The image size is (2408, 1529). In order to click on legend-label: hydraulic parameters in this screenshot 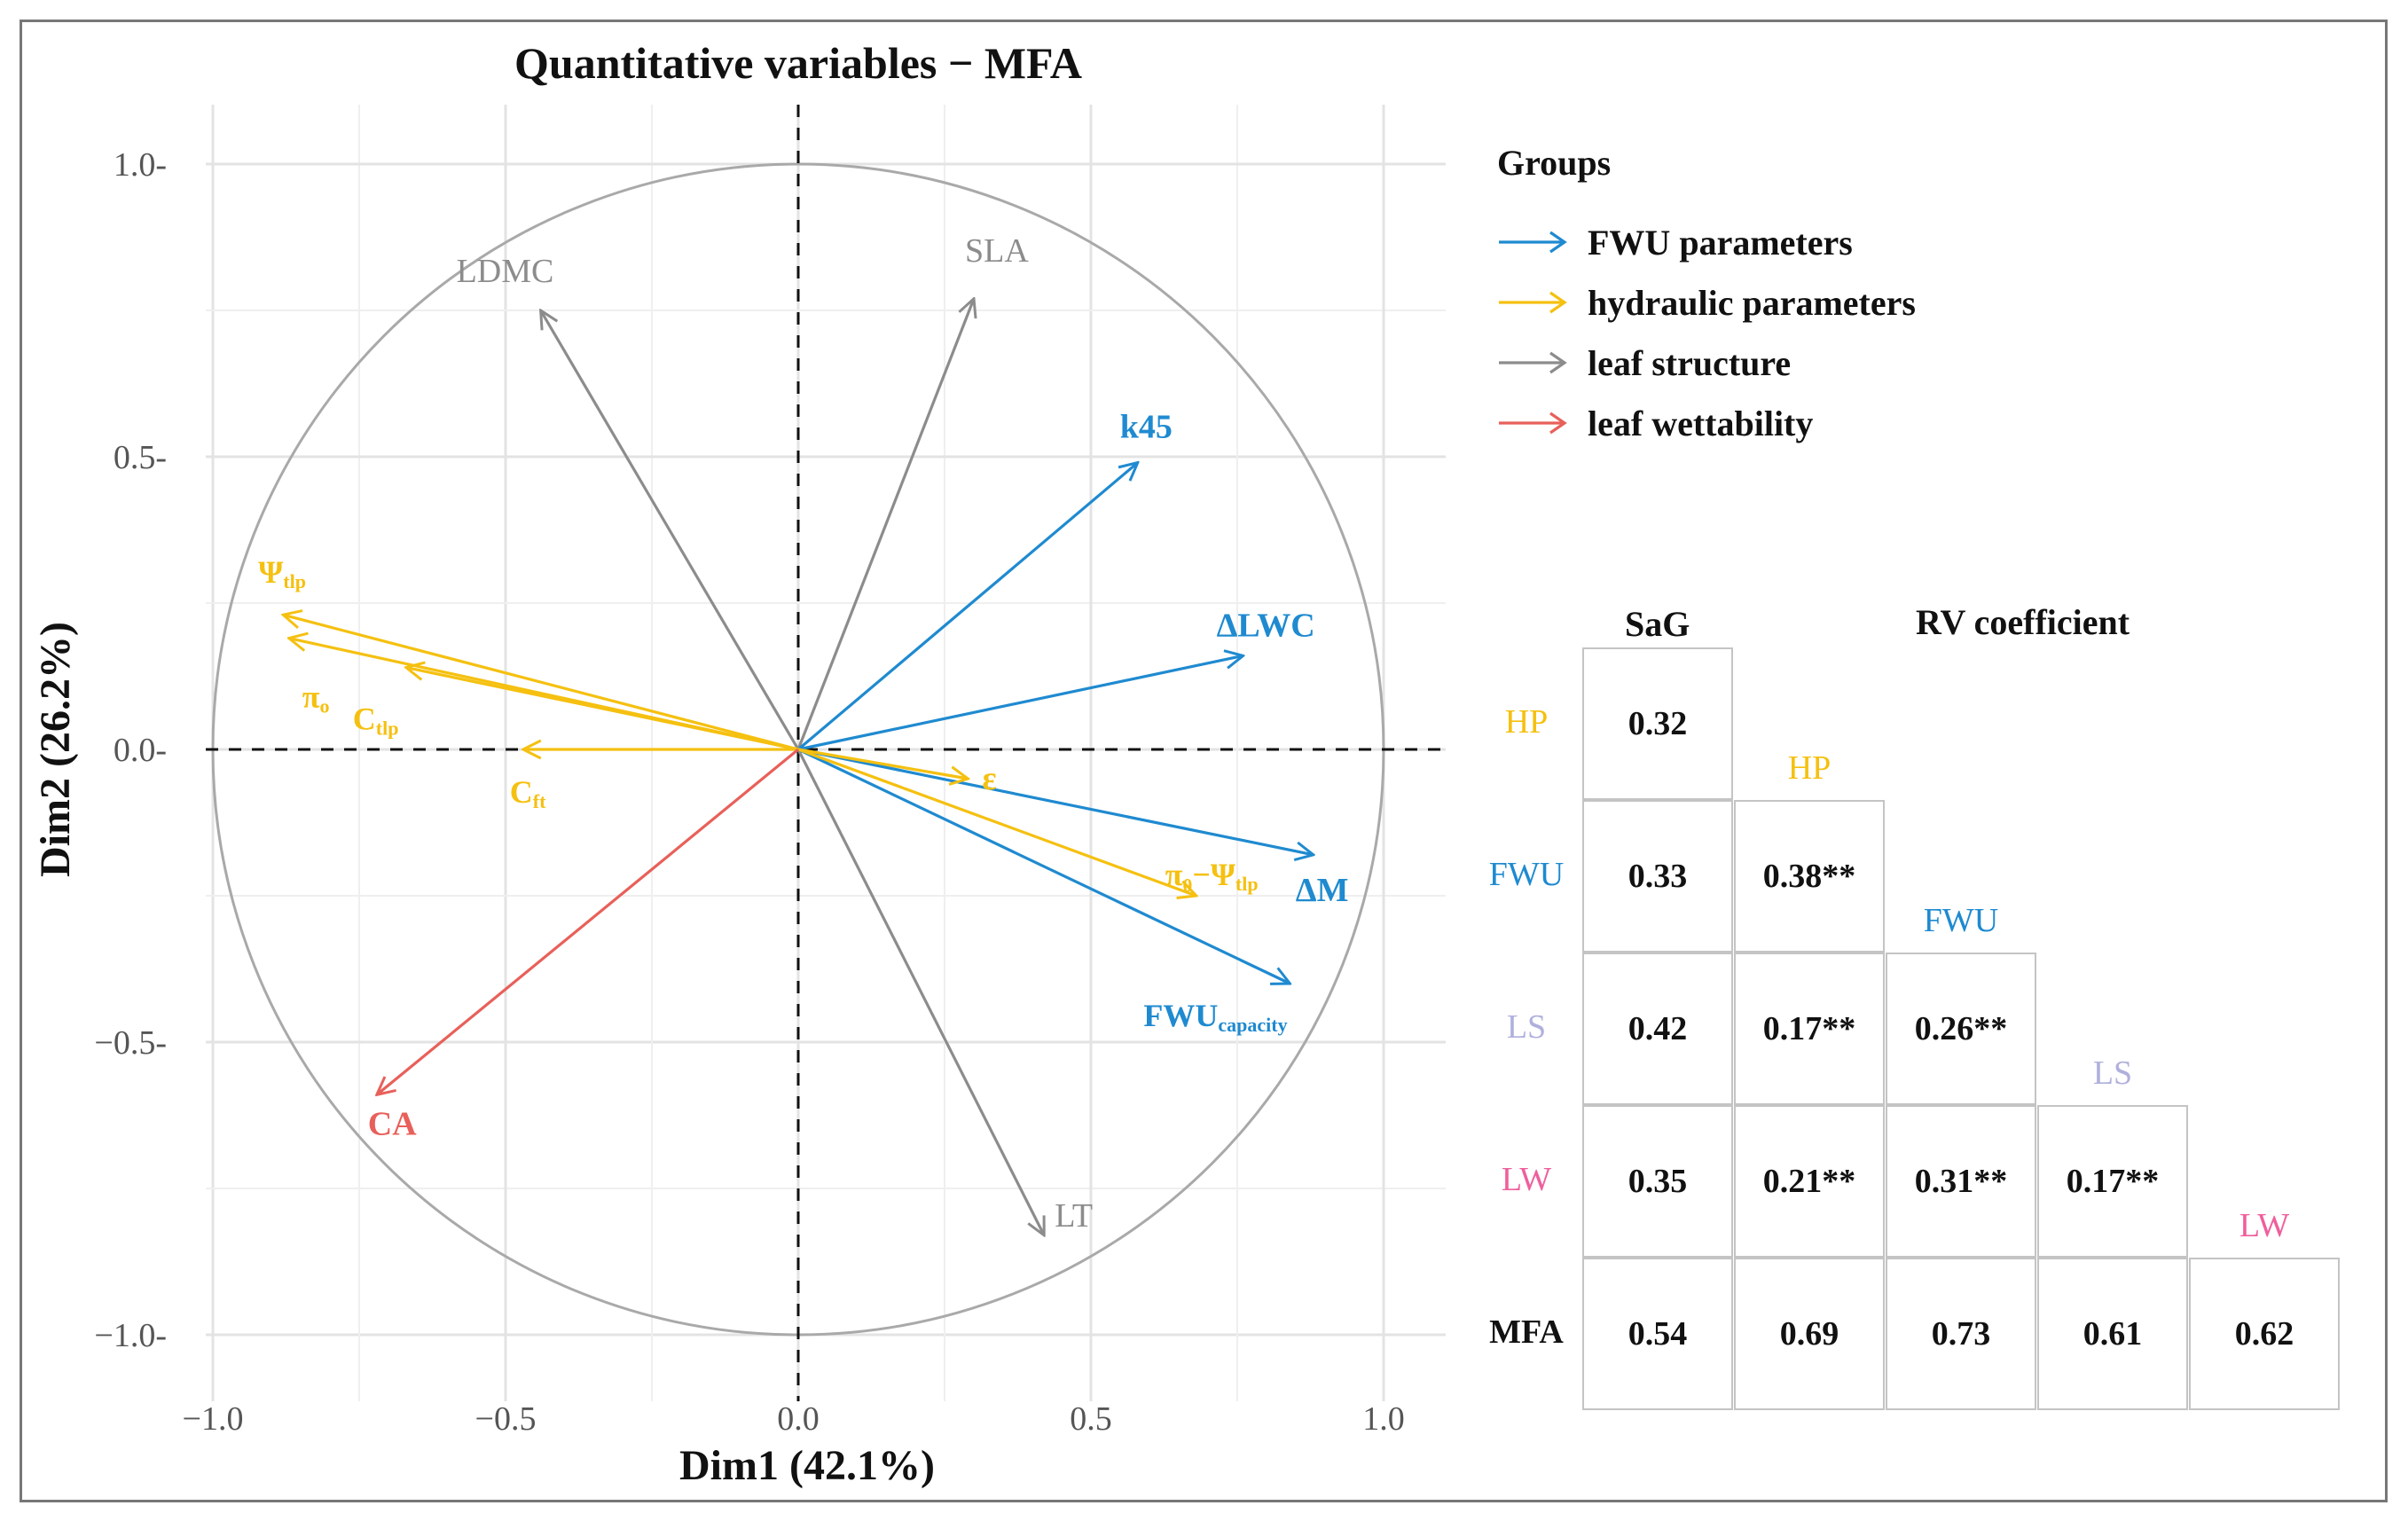, I will do `click(1752, 302)`.